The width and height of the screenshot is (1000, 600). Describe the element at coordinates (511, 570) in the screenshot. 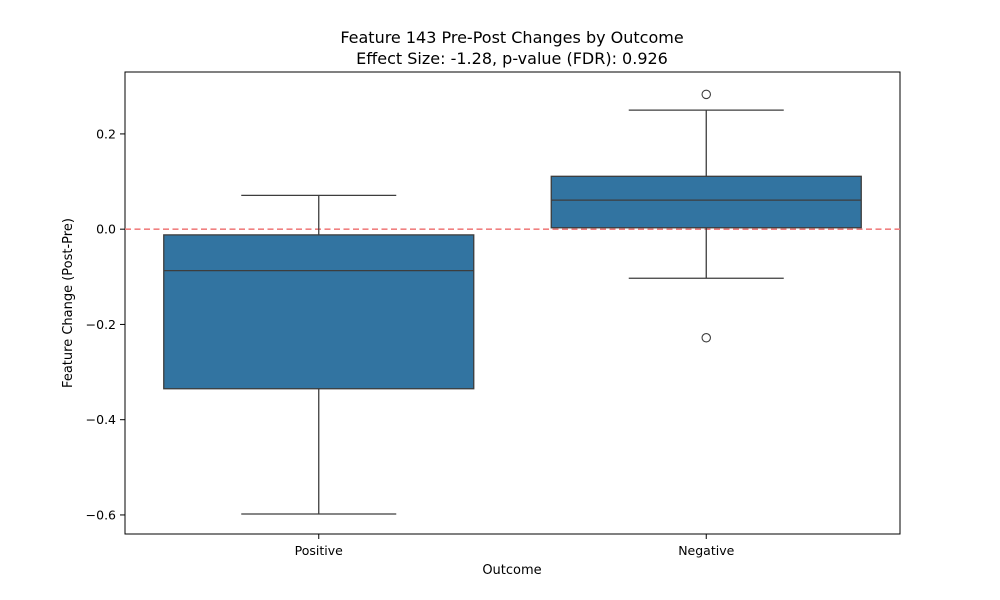

I see `x-axis-label: Outcome` at that location.